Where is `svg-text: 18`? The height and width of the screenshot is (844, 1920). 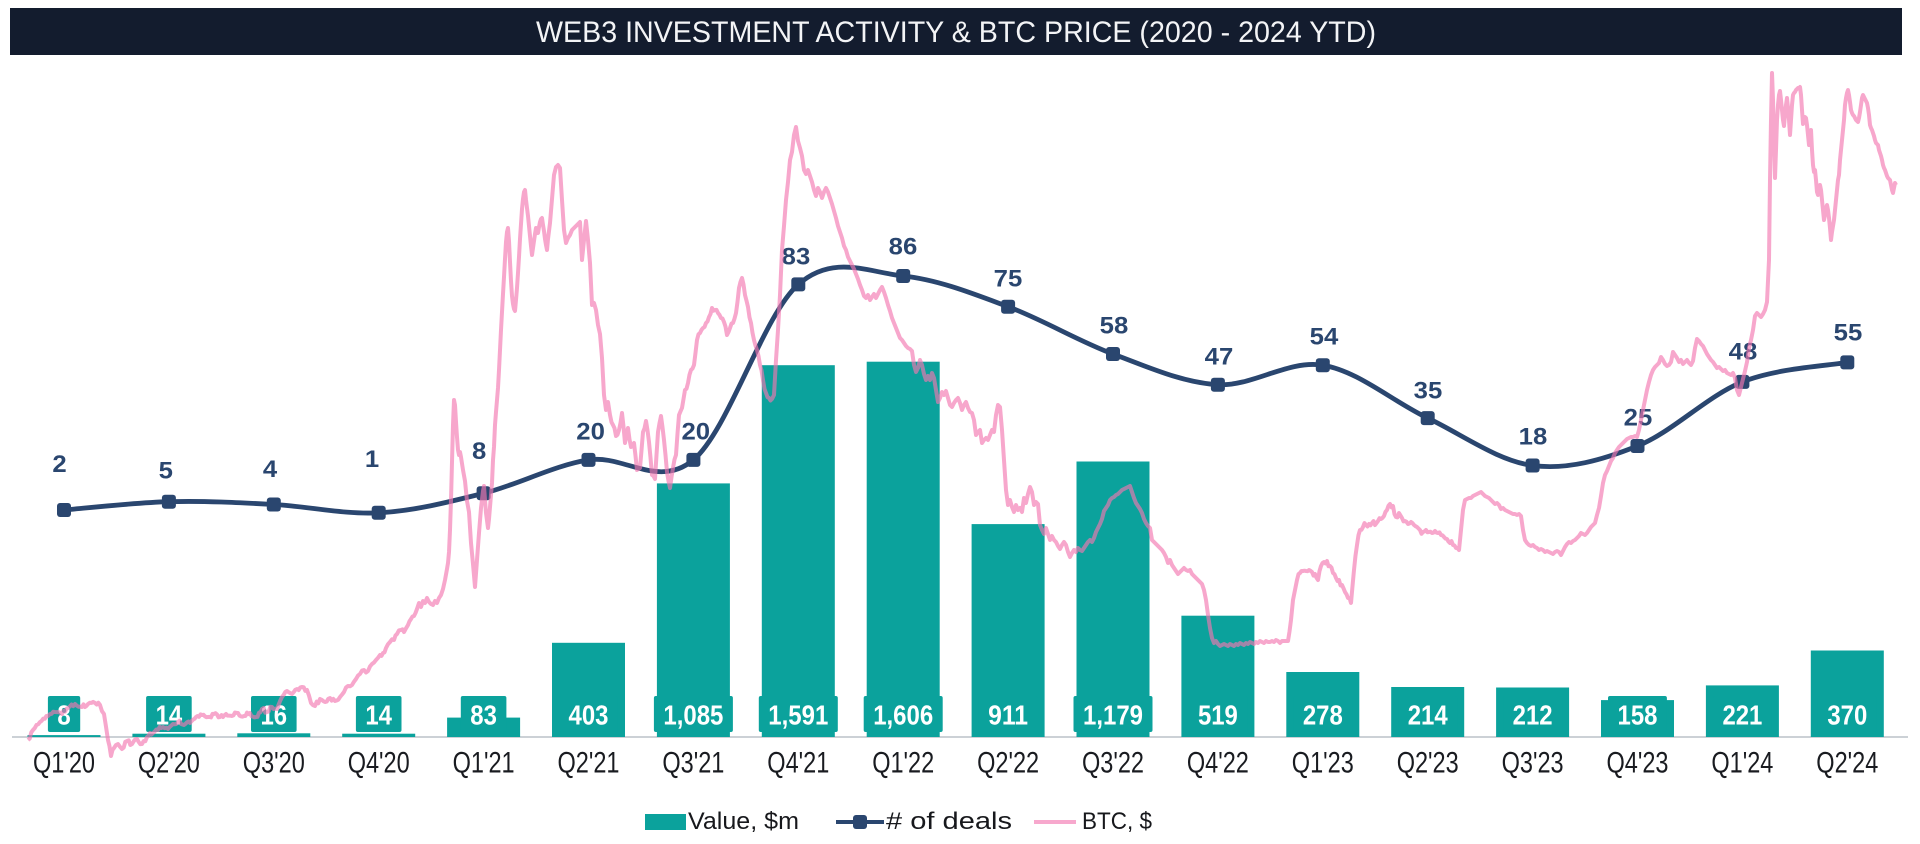 svg-text: 18 is located at coordinates (1533, 437).